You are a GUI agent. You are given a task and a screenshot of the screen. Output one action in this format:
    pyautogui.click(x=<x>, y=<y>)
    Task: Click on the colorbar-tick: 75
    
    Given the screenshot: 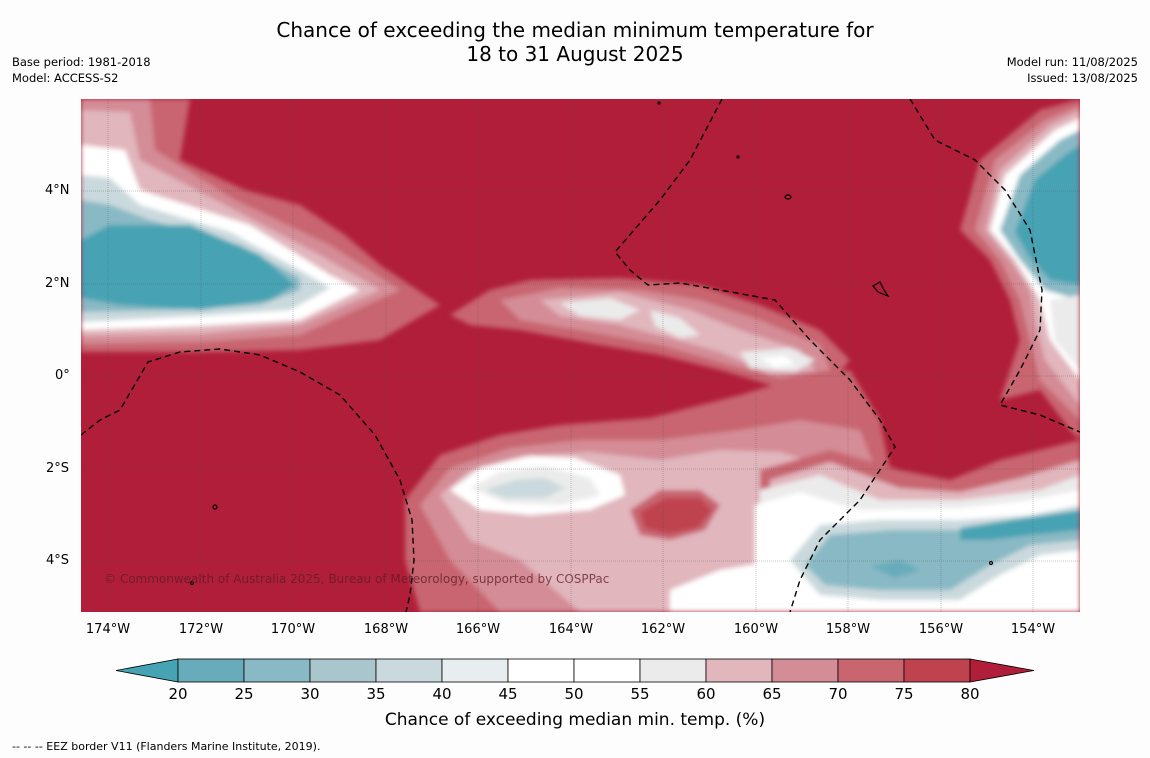 What is the action you would take?
    pyautogui.click(x=904, y=694)
    